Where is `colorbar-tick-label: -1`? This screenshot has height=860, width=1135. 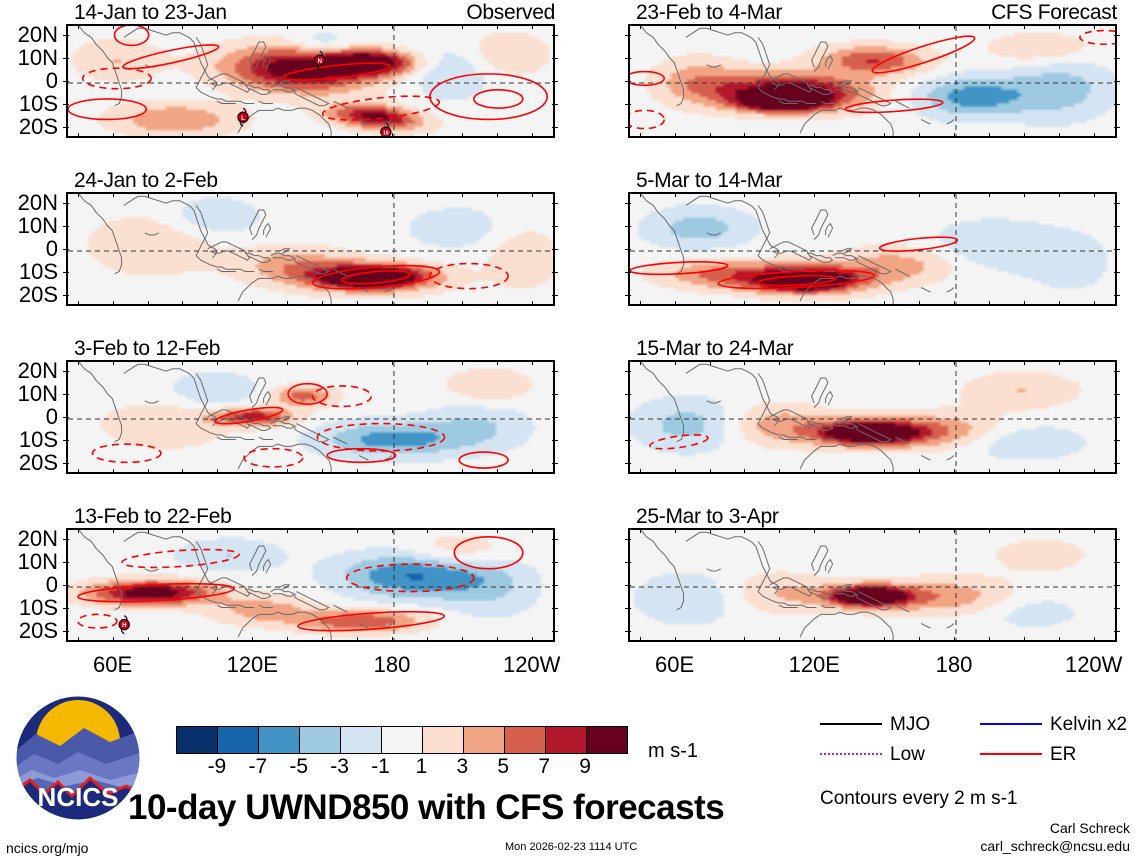
colorbar-tick-label: -1 is located at coordinates (380, 766).